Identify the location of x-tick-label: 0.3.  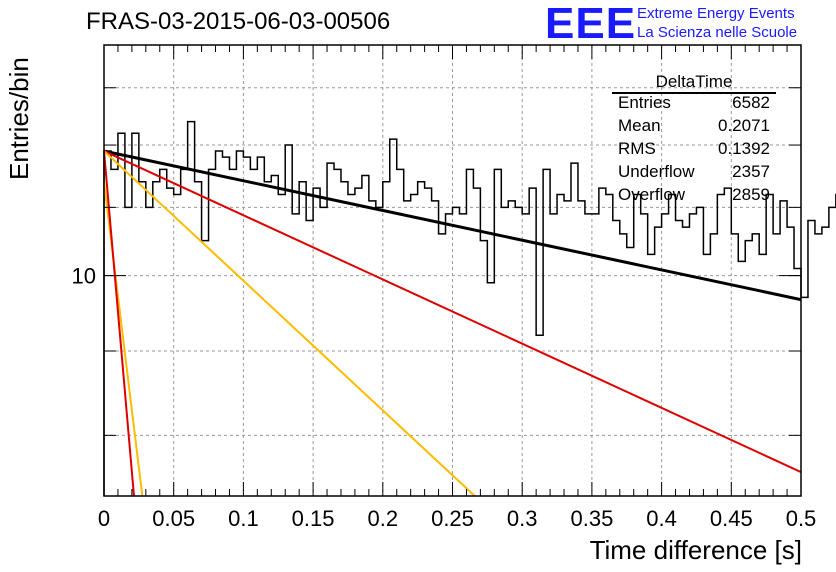
(522, 518).